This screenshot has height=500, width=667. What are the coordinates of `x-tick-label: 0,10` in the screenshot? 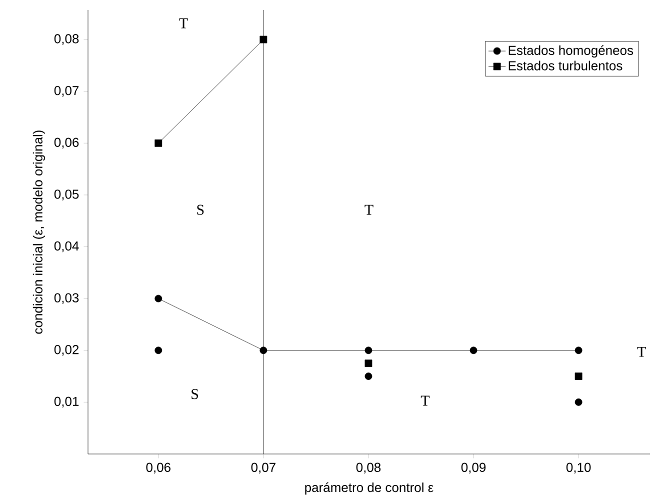 It's located at (578, 468).